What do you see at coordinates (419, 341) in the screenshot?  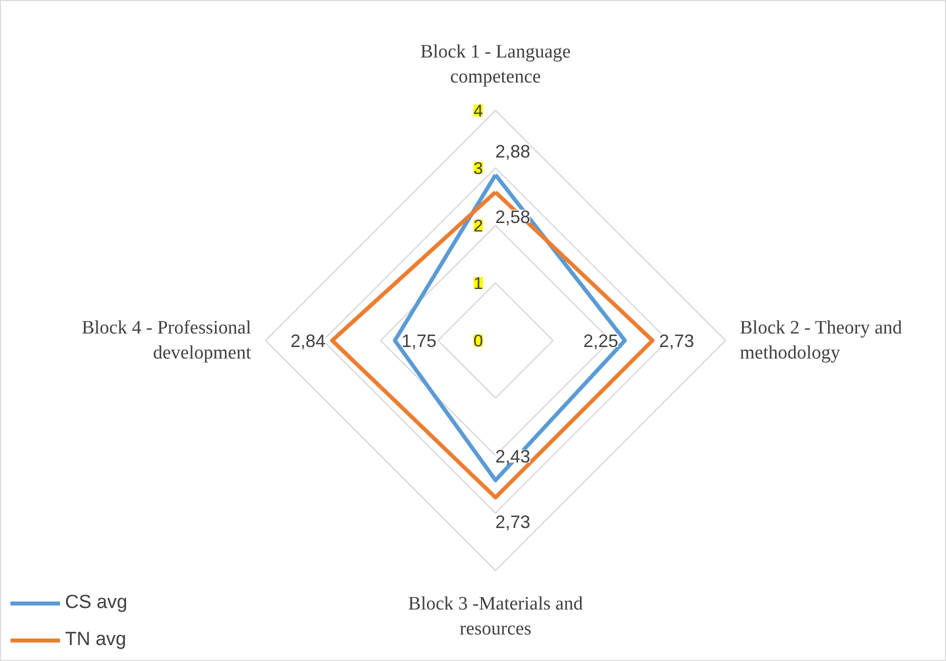 I see `data-label: 1,75` at bounding box center [419, 341].